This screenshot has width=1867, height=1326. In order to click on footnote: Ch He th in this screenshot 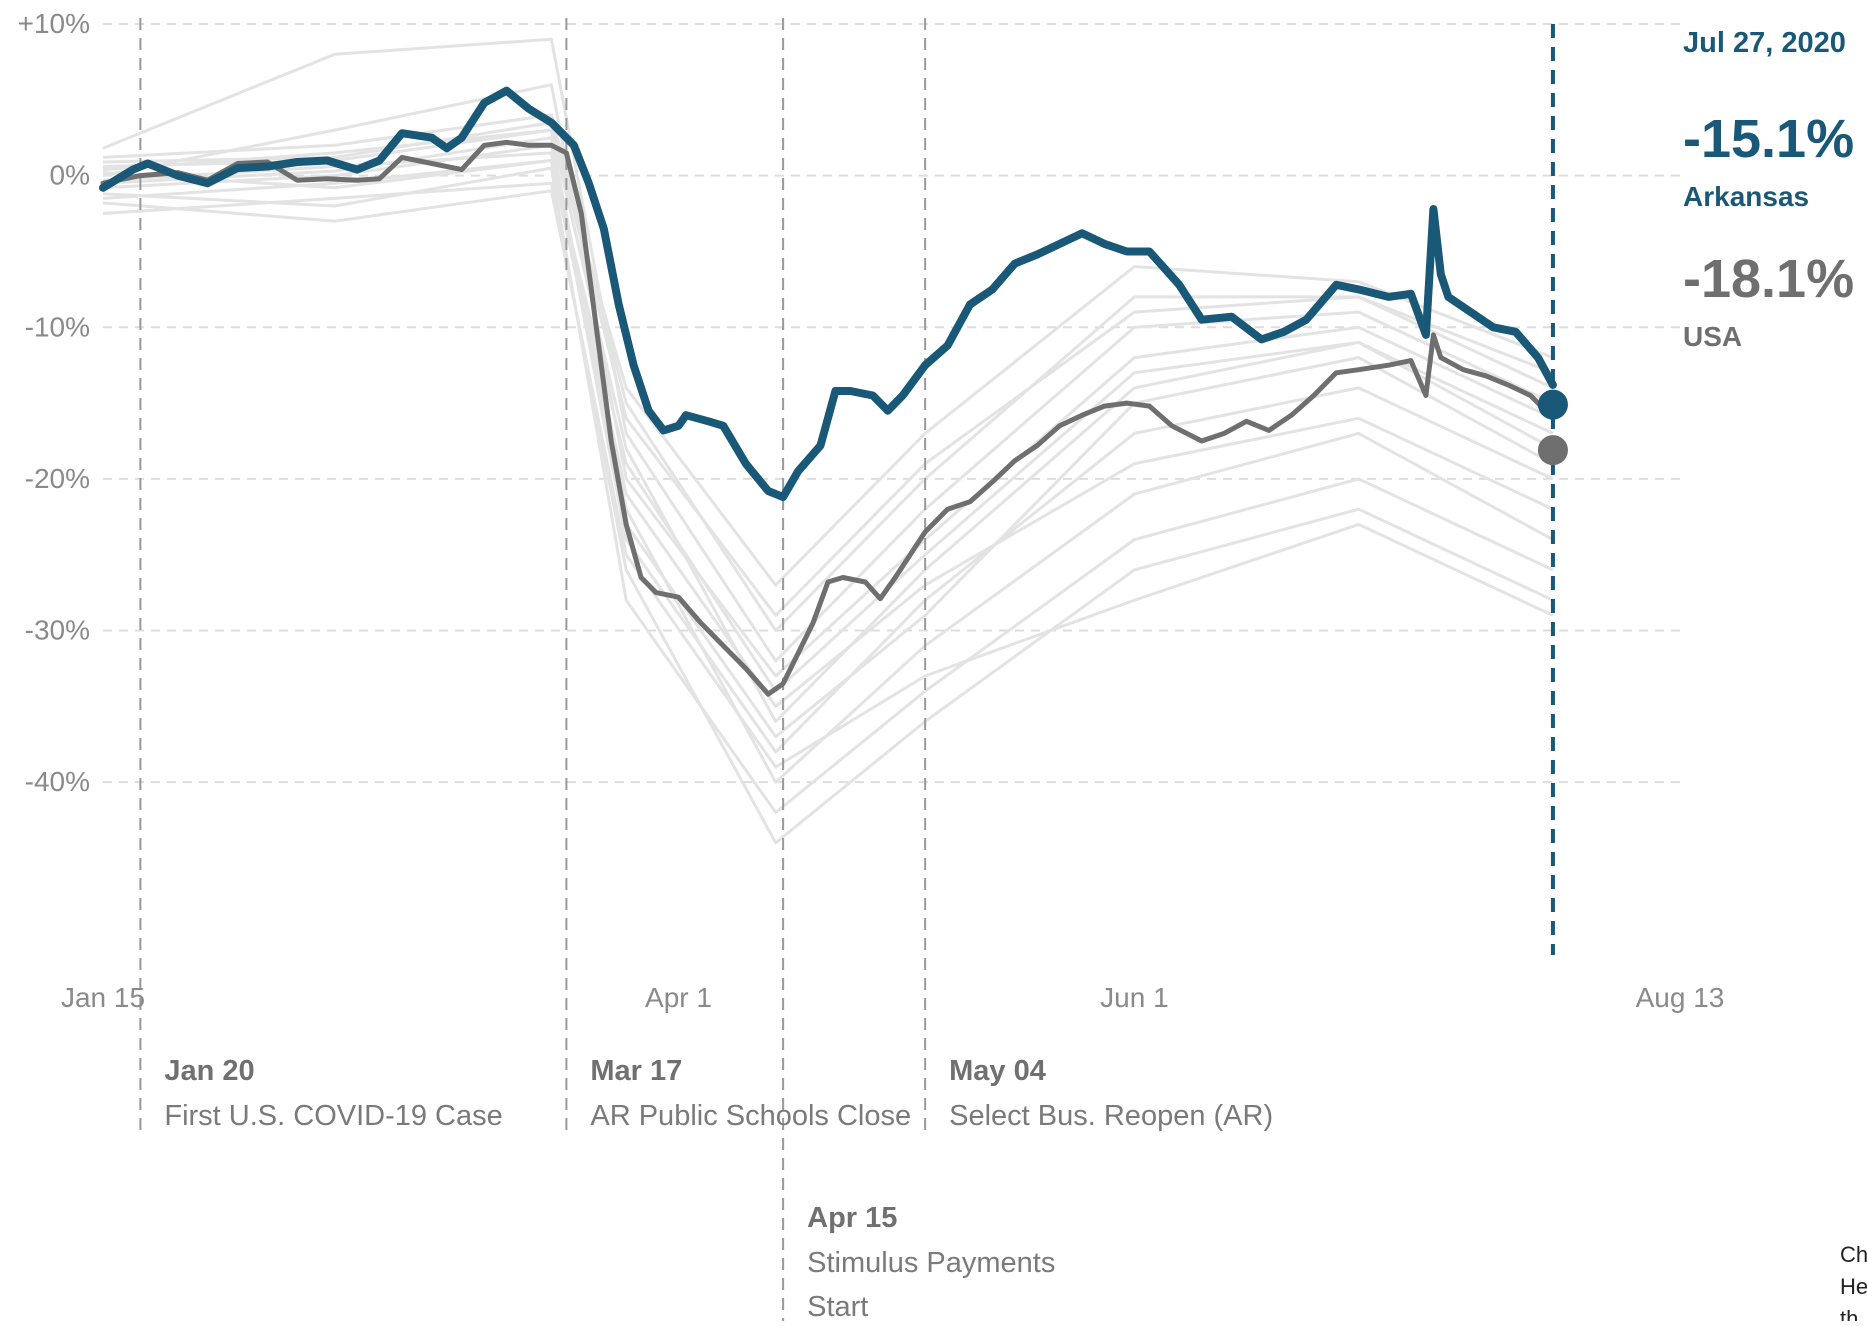, I will do `click(1853, 1284)`.